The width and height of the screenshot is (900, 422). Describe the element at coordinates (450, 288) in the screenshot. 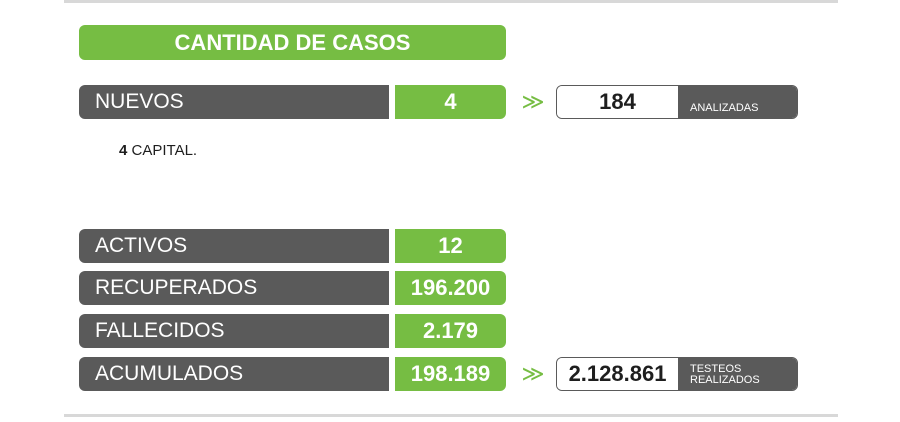

I see `value-recuperados: 196.200` at that location.